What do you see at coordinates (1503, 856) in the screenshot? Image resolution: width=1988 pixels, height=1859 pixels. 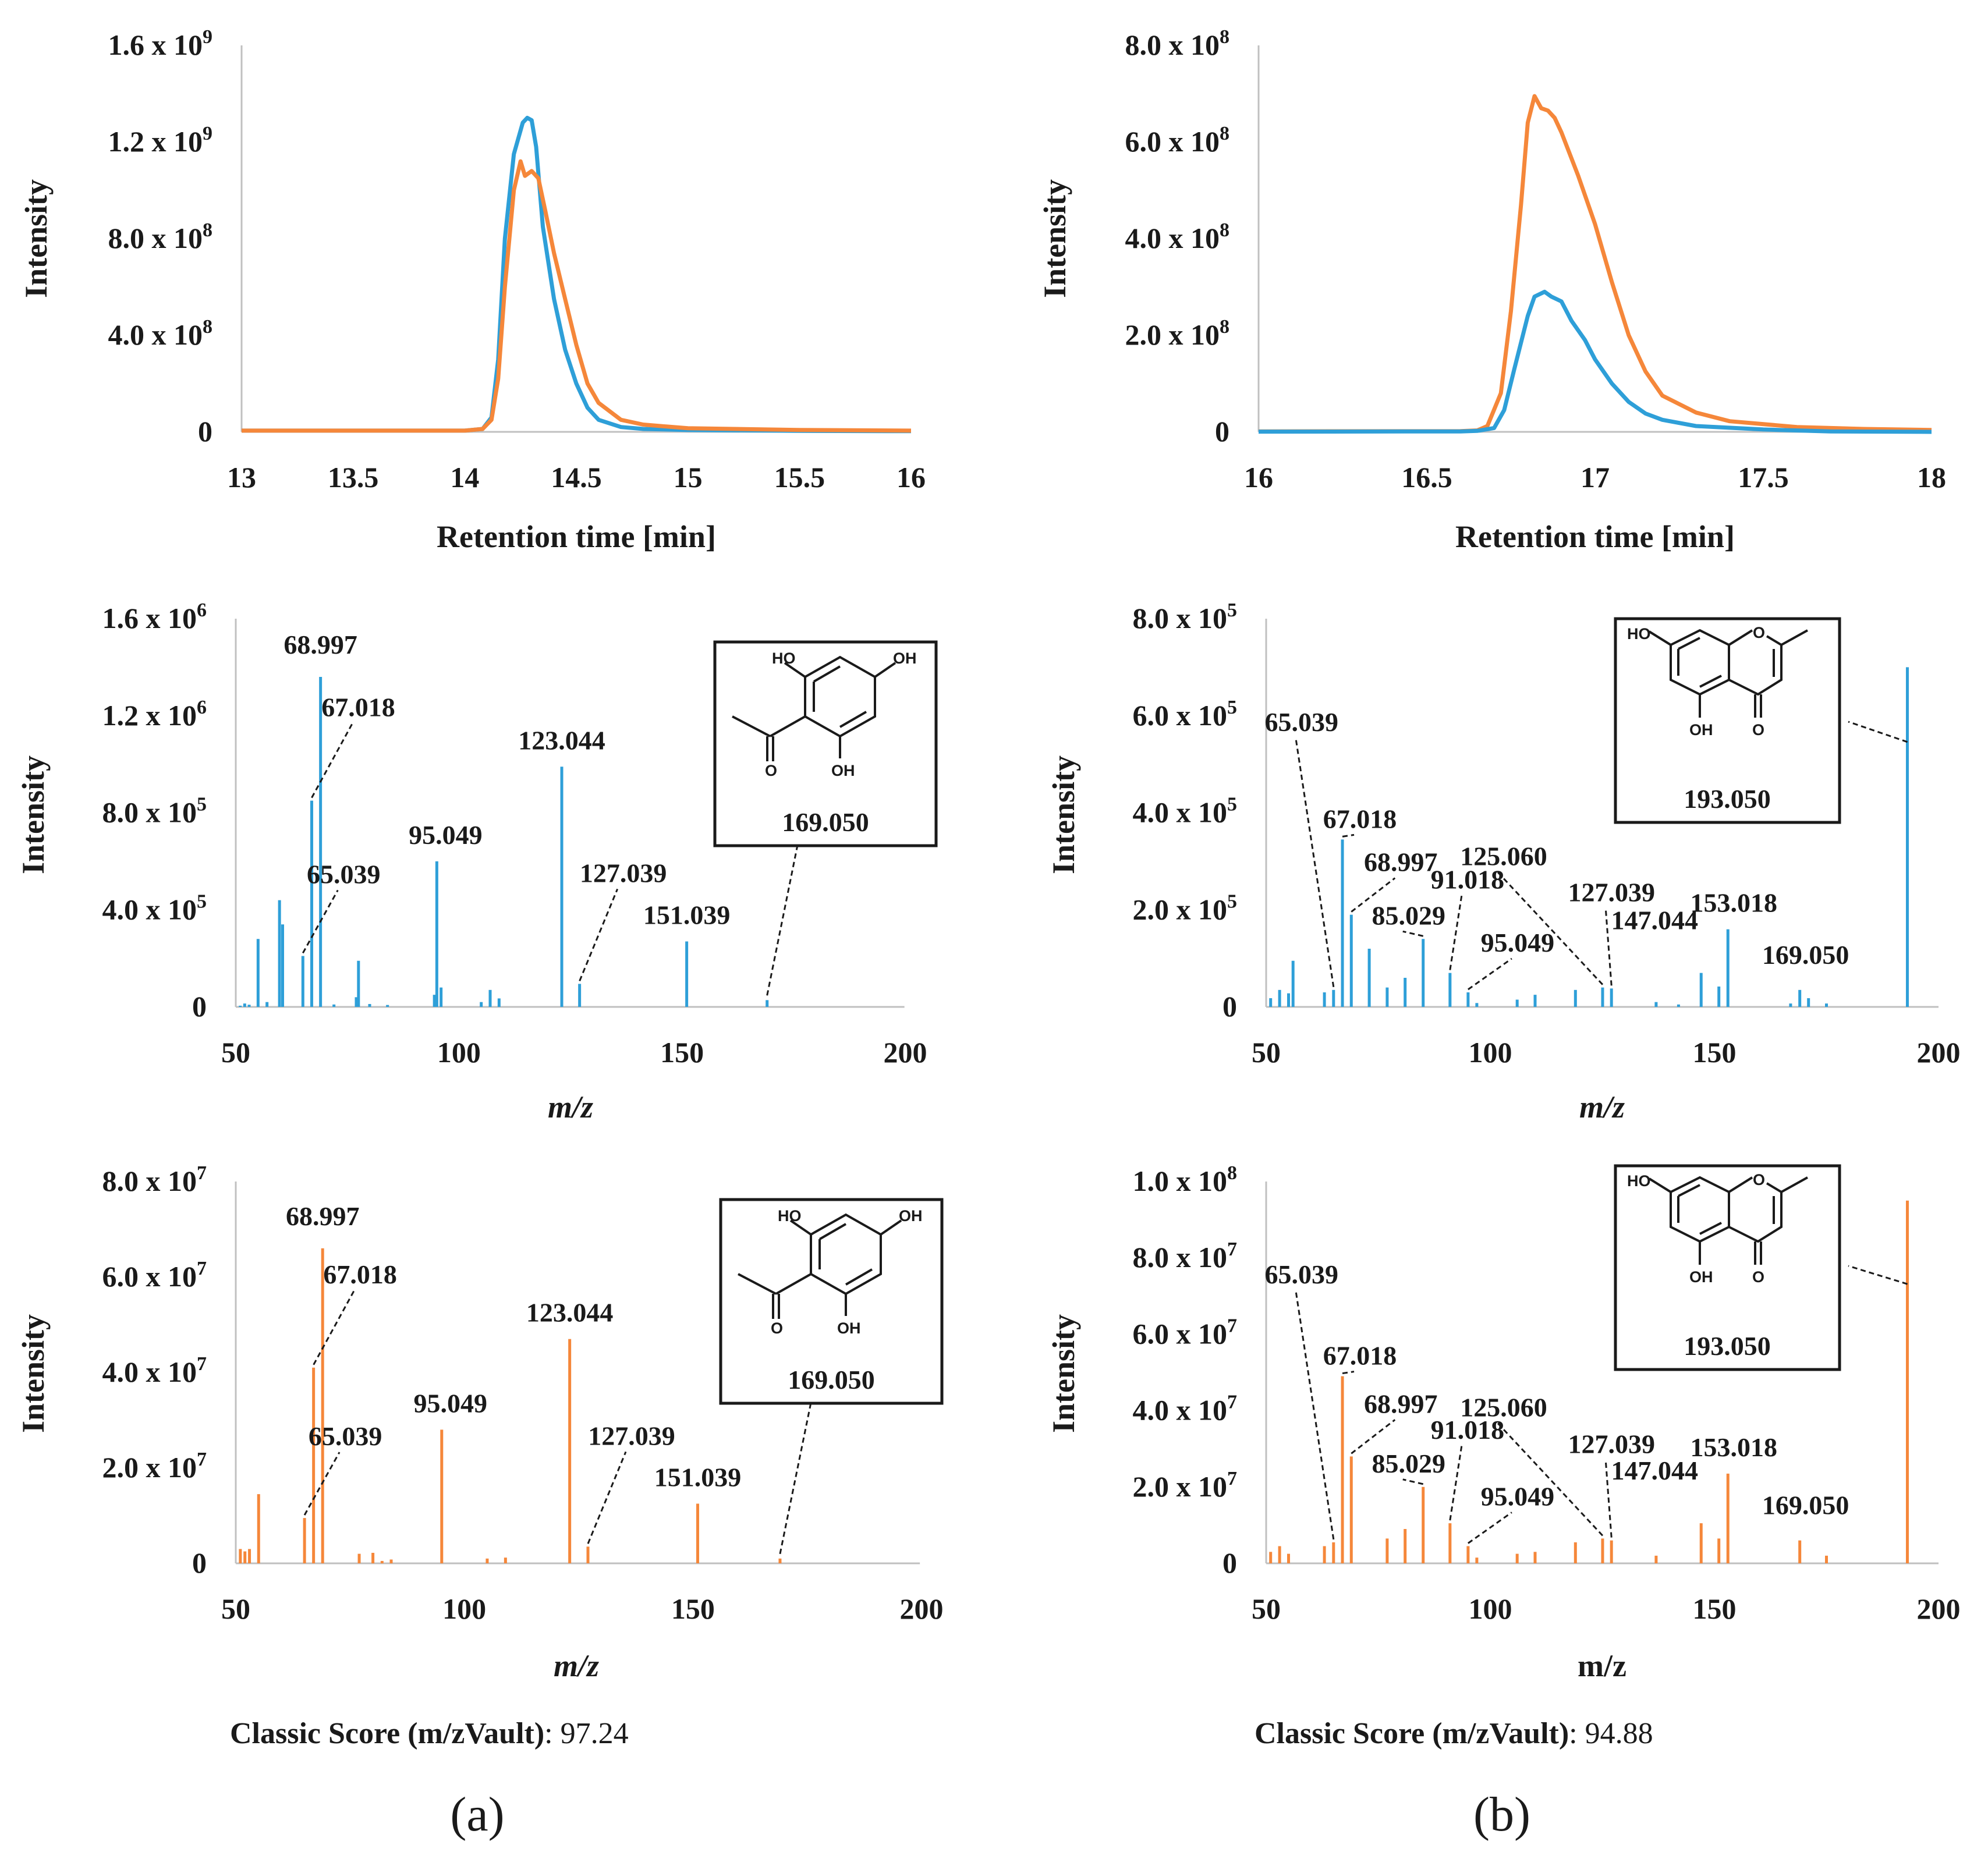 I see `peak-label: 125.060` at bounding box center [1503, 856].